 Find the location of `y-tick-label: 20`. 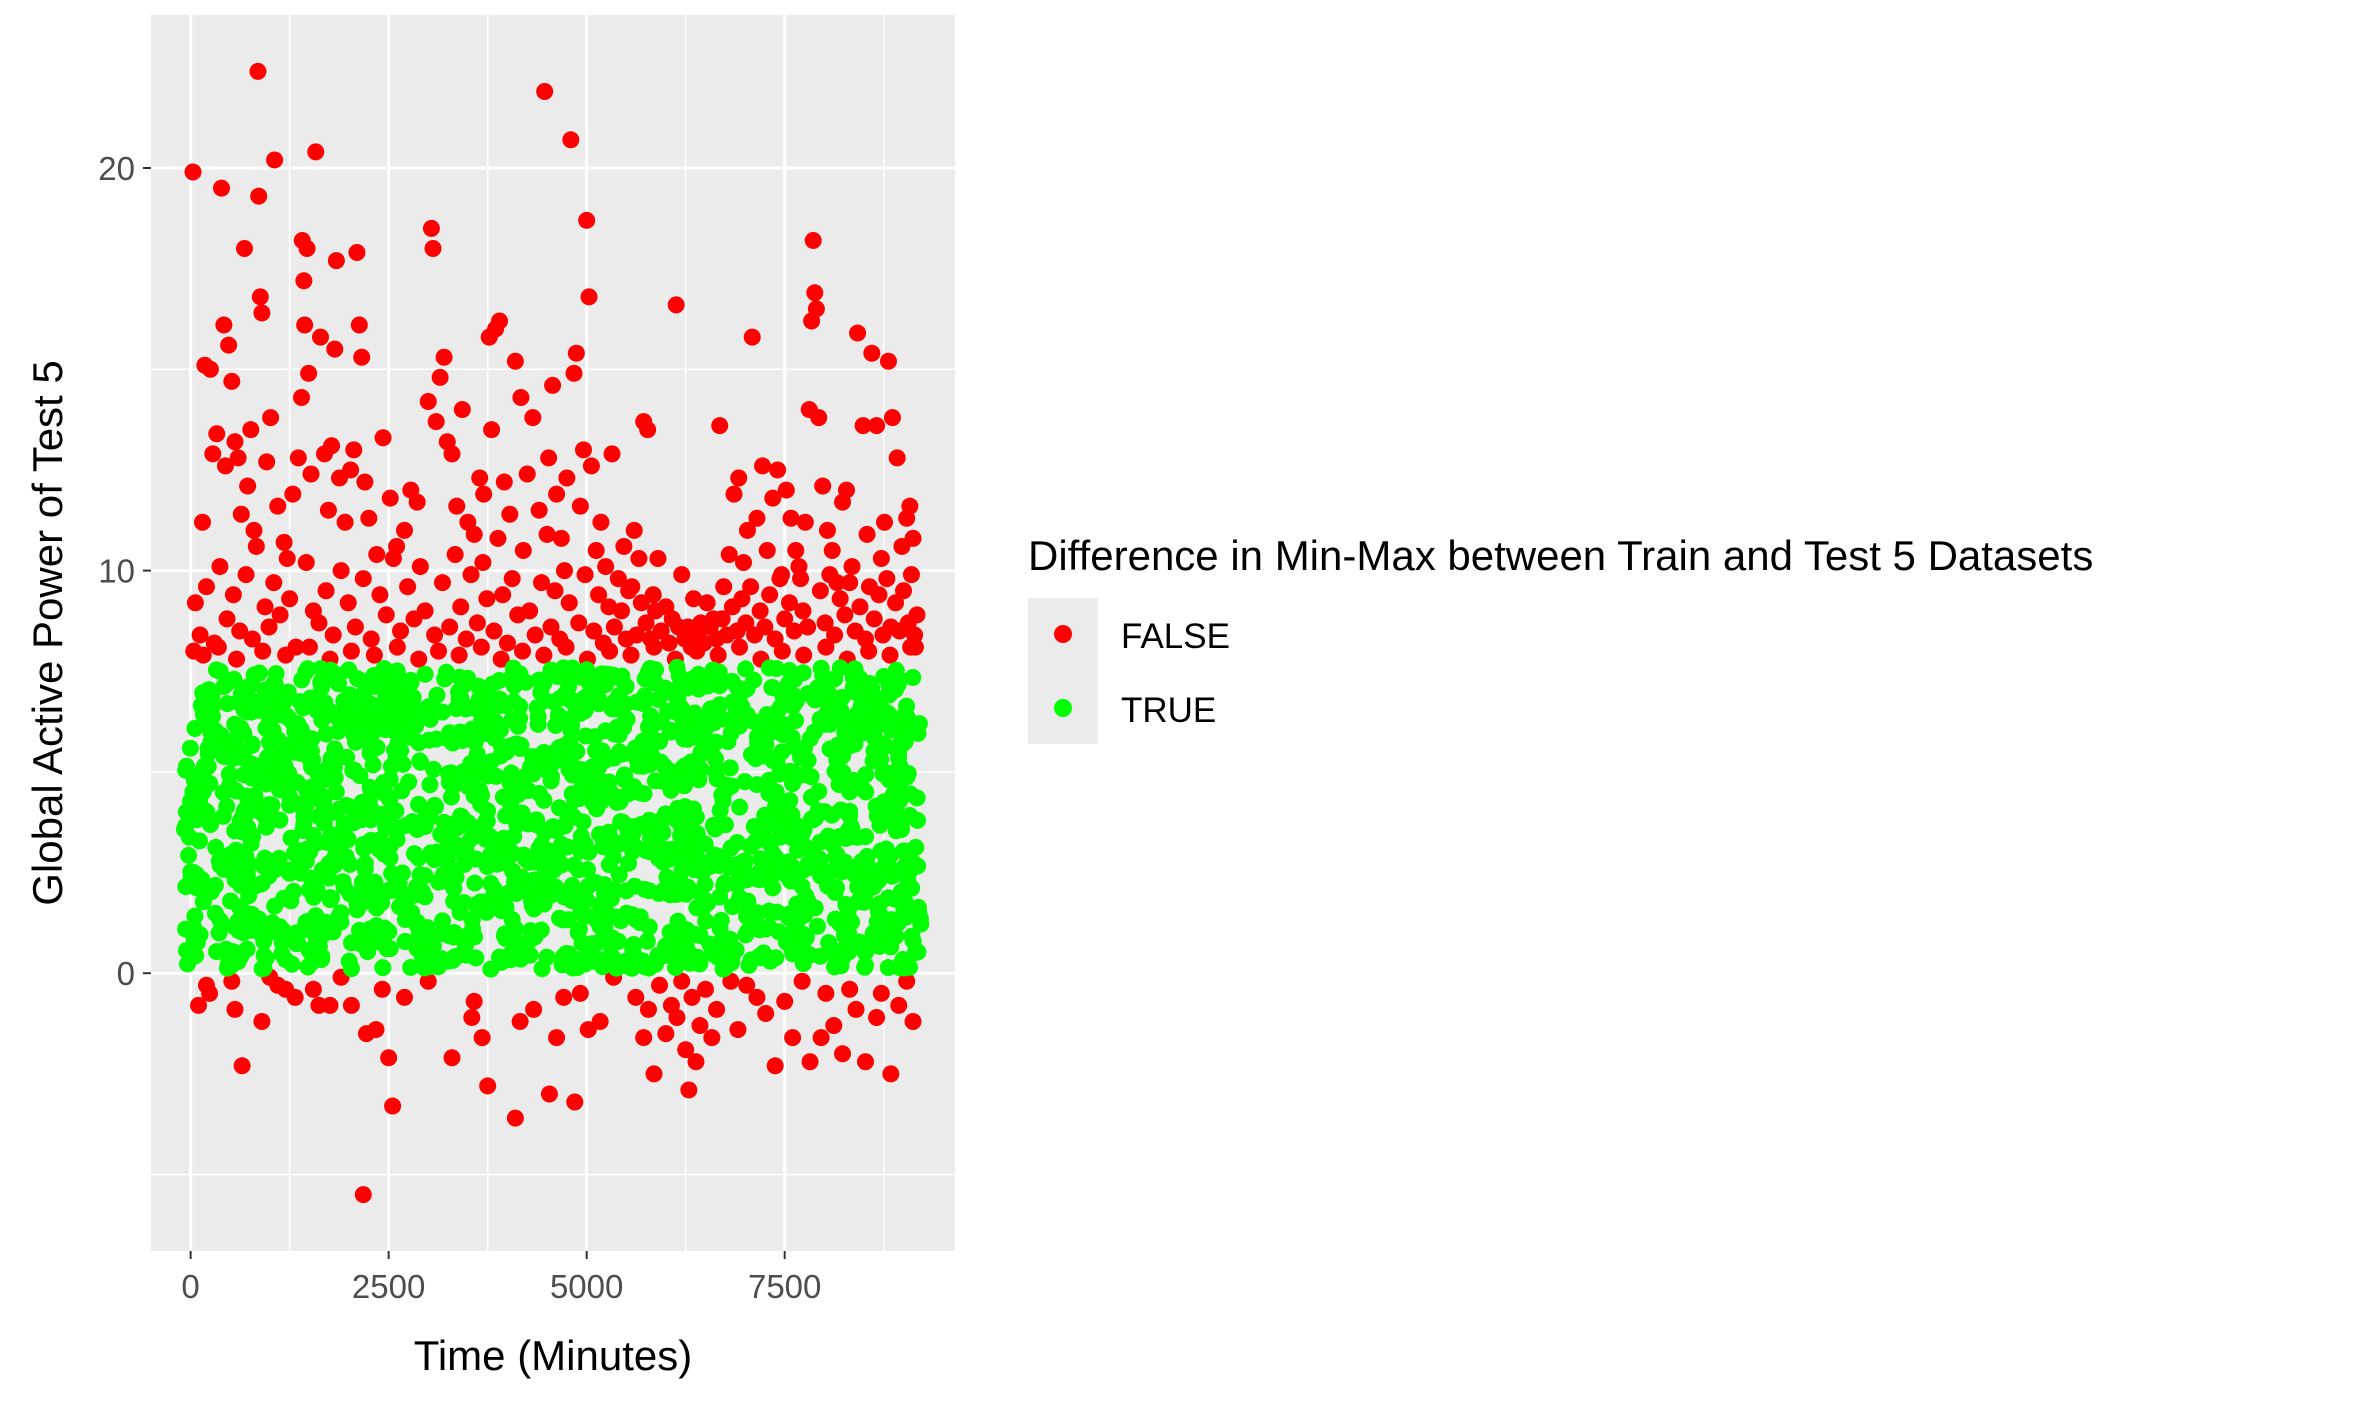

y-tick-label: 20 is located at coordinates (116, 168).